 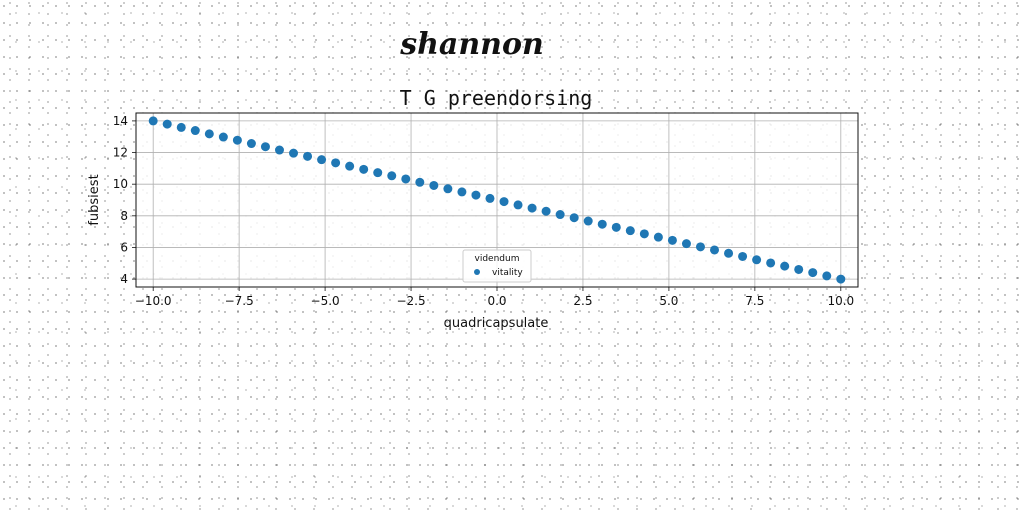 What do you see at coordinates (120, 121) in the screenshot?
I see `y-tick-label: 14` at bounding box center [120, 121].